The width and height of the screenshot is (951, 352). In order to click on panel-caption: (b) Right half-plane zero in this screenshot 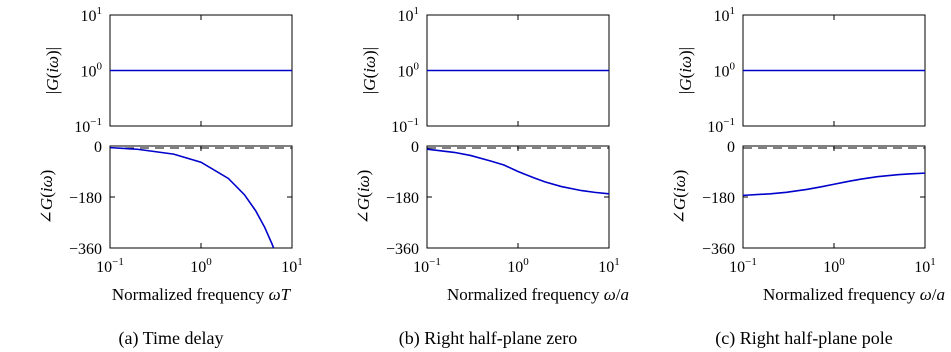, I will do `click(488, 338)`.